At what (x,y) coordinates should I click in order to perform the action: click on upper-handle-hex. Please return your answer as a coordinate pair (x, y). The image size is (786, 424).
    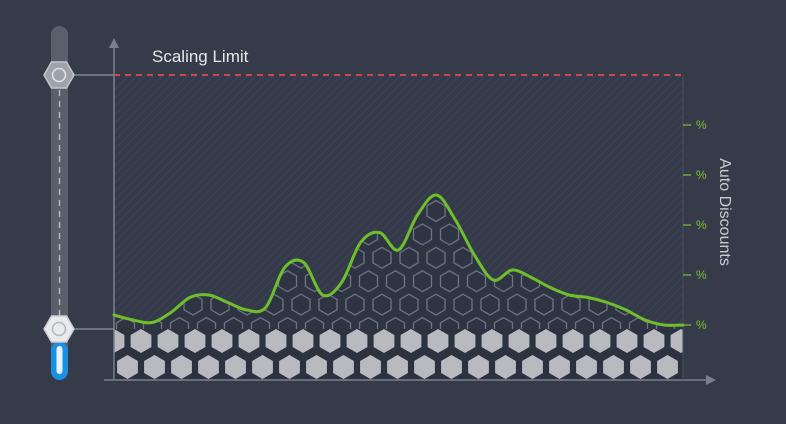
    Looking at the image, I should click on (59, 75).